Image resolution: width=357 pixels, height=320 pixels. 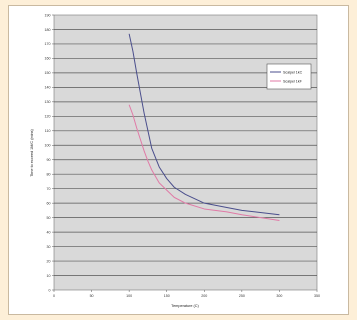 I want to click on y-tick-label: 130, so click(x=48, y=102).